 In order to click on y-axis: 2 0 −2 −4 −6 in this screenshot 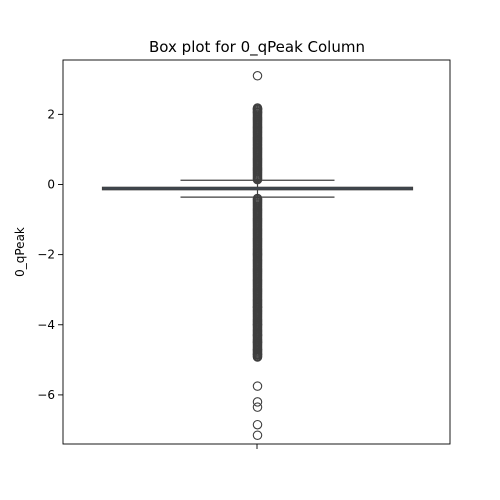, I will do `click(50, 254)`.